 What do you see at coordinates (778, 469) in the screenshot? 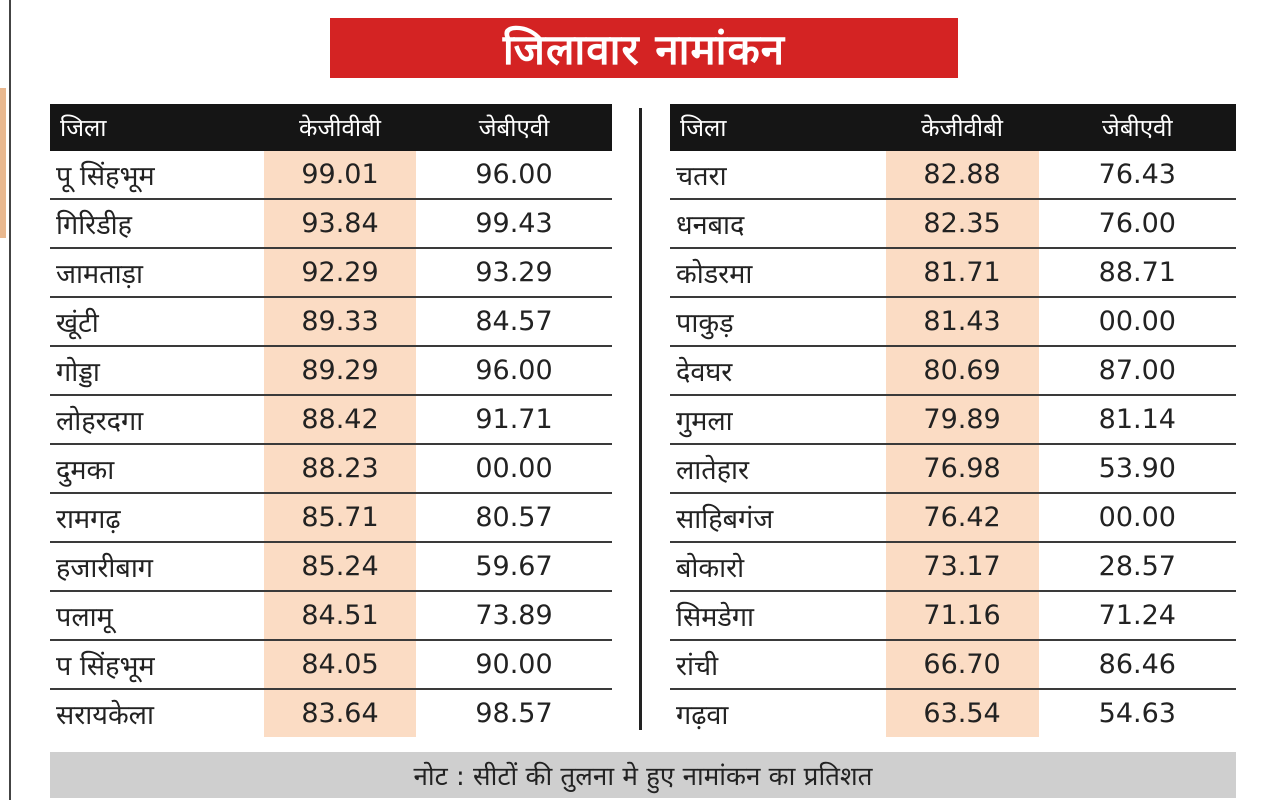
I see `district-name-cell: लातेहार` at bounding box center [778, 469].